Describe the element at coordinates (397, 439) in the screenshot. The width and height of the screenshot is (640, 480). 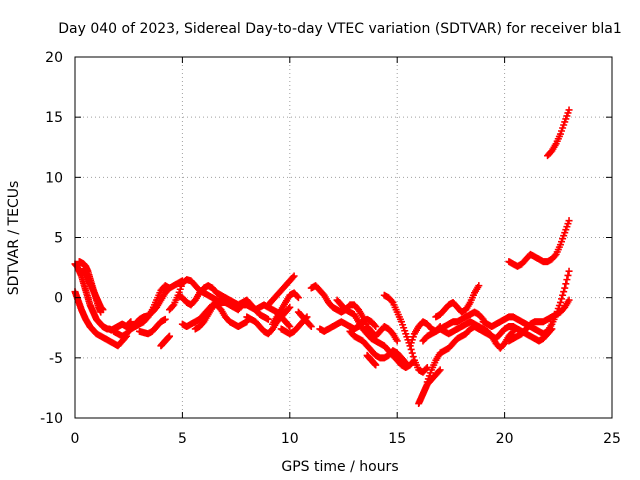
I see `x-tick-label: 15` at that location.